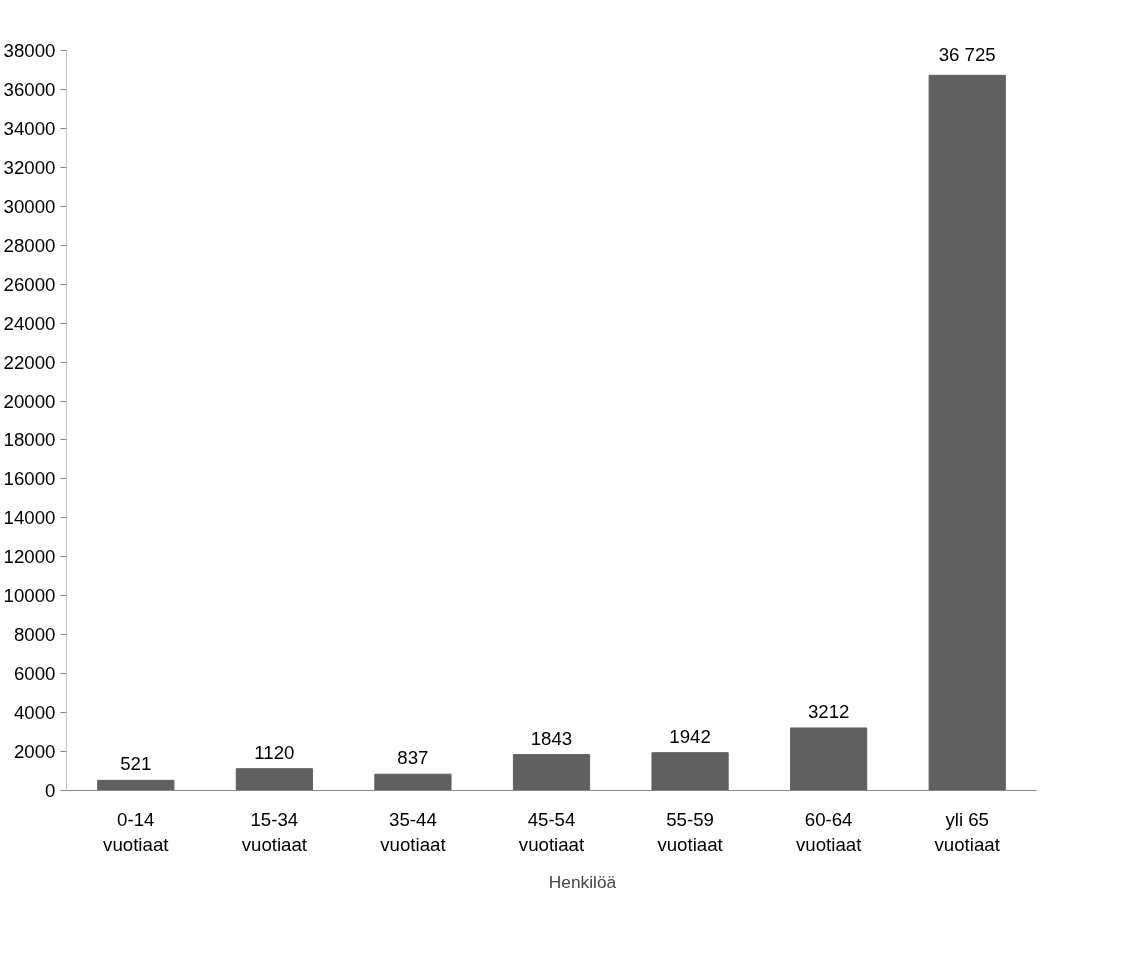 The width and height of the screenshot is (1122, 969). Describe the element at coordinates (29, 50) in the screenshot. I see `y-tick-label: 38000` at that location.